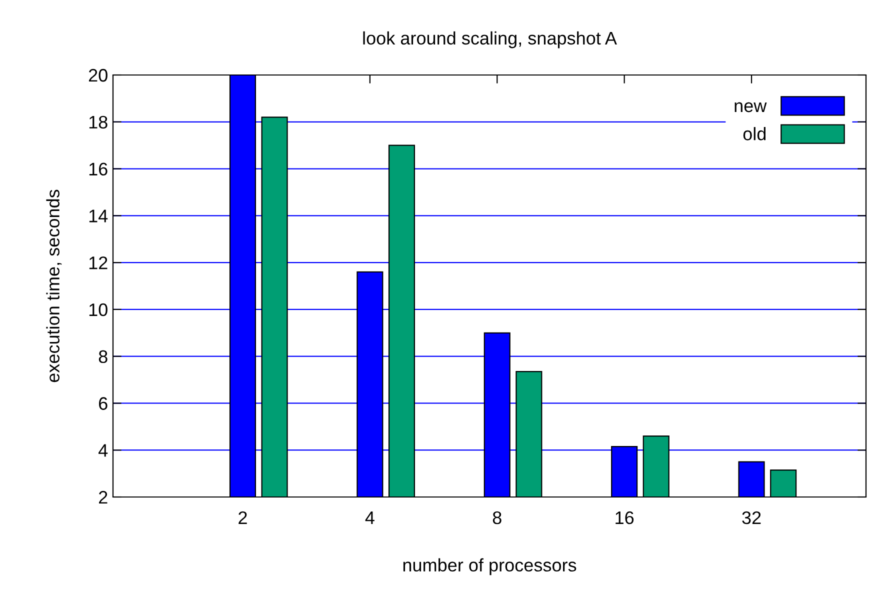 This screenshot has width=883, height=607. Describe the element at coordinates (98, 122) in the screenshot. I see `y-tick-label: 18` at that location.